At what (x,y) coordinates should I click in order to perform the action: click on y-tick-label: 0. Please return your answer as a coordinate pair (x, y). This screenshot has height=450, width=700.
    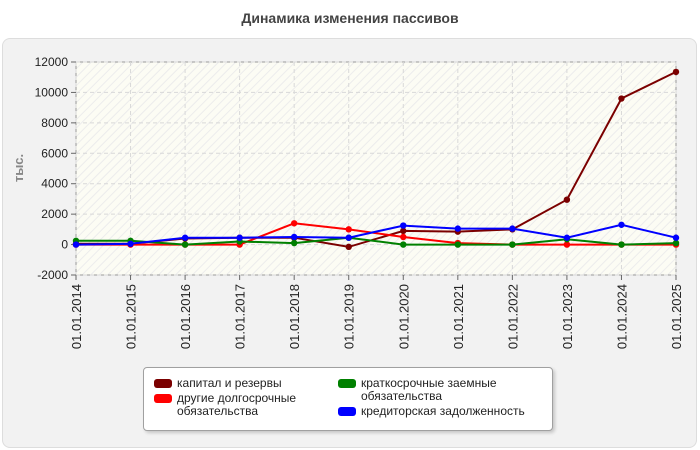
    Looking at the image, I should click on (64, 245).